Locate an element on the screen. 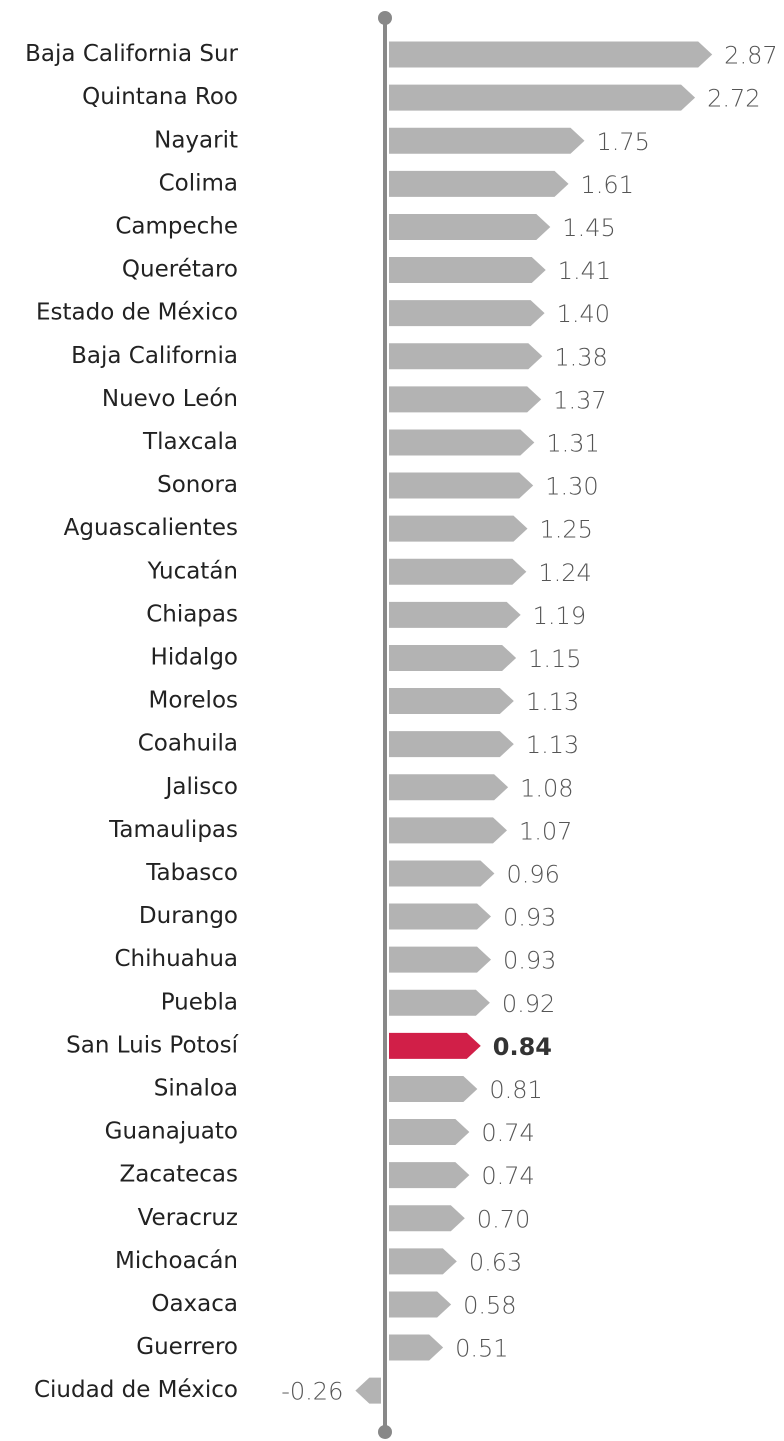 This screenshot has width=784, height=1441. category-label: Baja California is located at coordinates (154, 356).